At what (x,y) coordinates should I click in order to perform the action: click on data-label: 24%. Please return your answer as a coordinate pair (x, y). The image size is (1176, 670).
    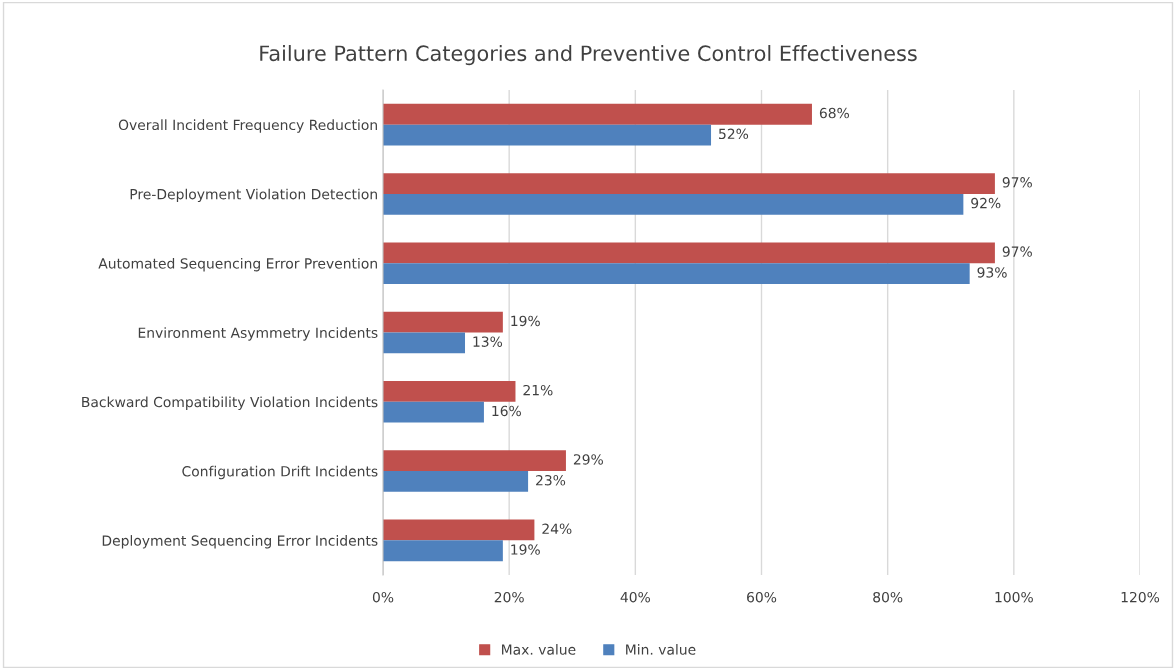
    Looking at the image, I should click on (557, 528).